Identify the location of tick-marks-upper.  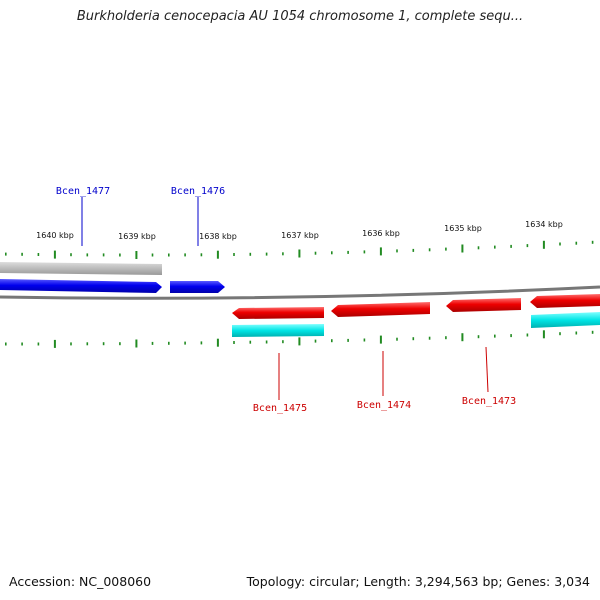
(299, 249).